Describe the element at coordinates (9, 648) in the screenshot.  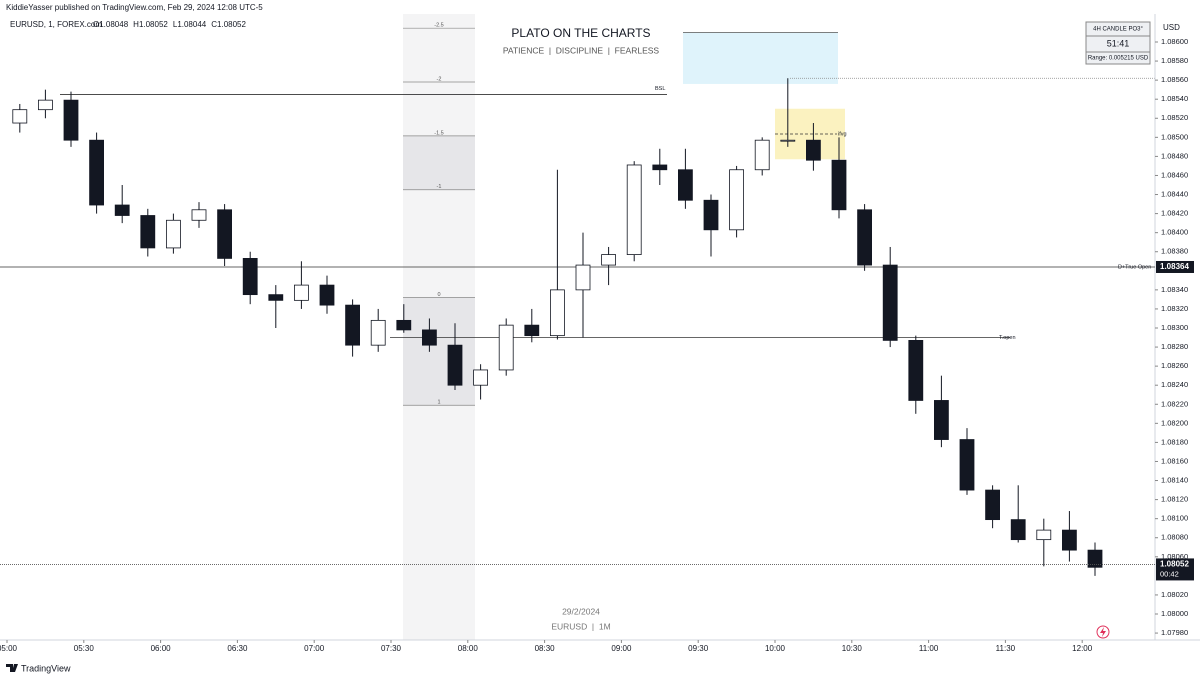
I see `x-tick-label: 05:00` at that location.